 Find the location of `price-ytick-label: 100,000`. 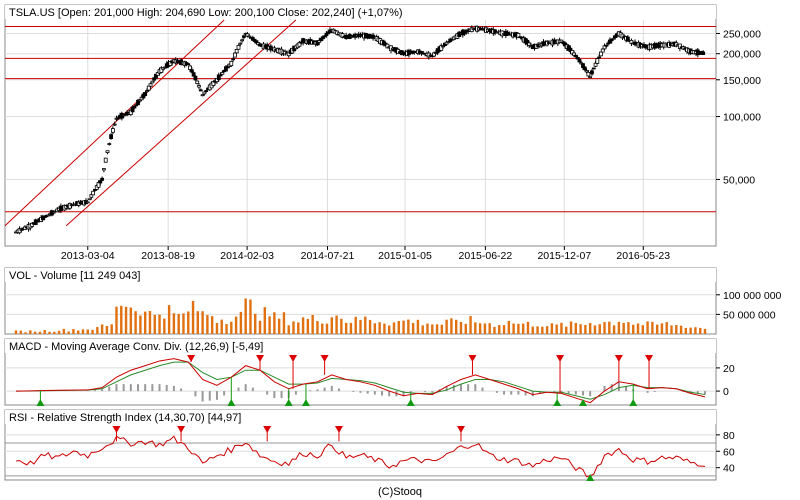

price-ytick-label: 100,000 is located at coordinates (742, 118).